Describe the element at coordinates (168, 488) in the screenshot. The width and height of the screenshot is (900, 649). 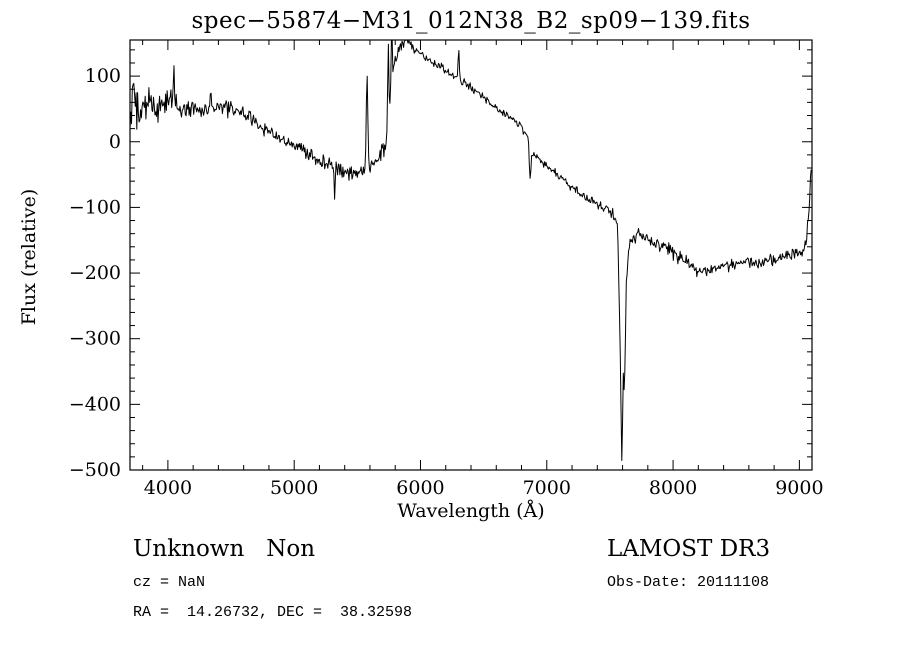
I see `x-tick-label: 4000` at that location.